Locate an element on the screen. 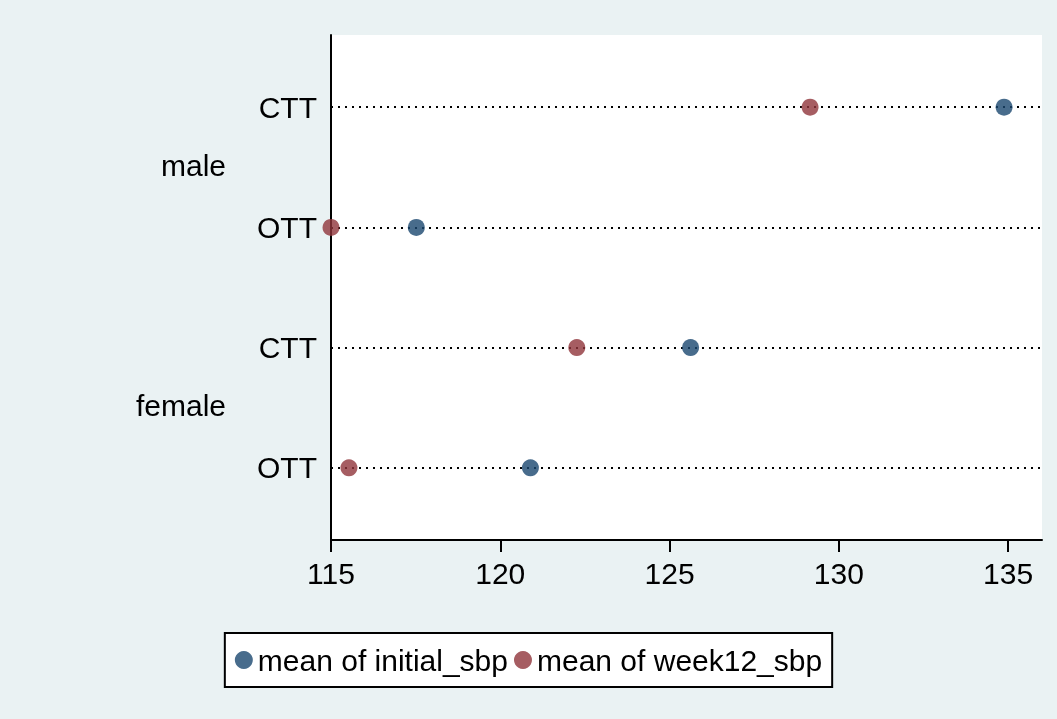  legend-label: mean of week12_sbp is located at coordinates (679, 660).